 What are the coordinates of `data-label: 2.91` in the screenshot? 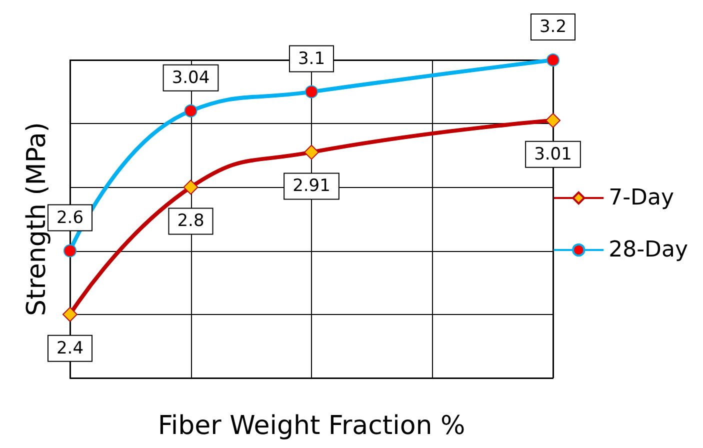 It's located at (311, 186).